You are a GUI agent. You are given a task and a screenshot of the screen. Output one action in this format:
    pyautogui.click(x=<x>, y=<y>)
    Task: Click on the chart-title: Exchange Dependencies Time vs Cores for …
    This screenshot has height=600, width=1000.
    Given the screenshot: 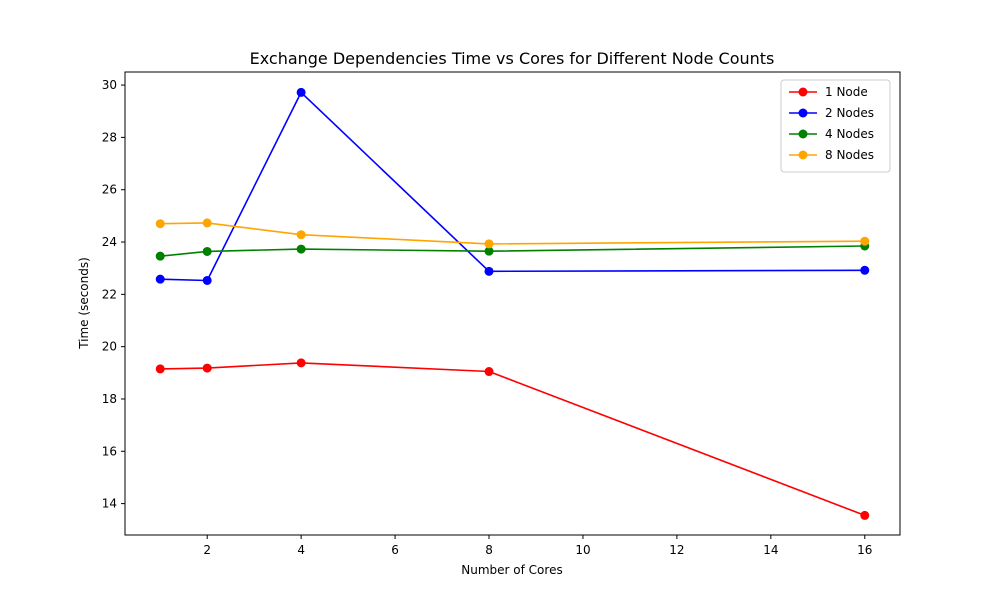 What is the action you would take?
    pyautogui.click(x=512, y=58)
    